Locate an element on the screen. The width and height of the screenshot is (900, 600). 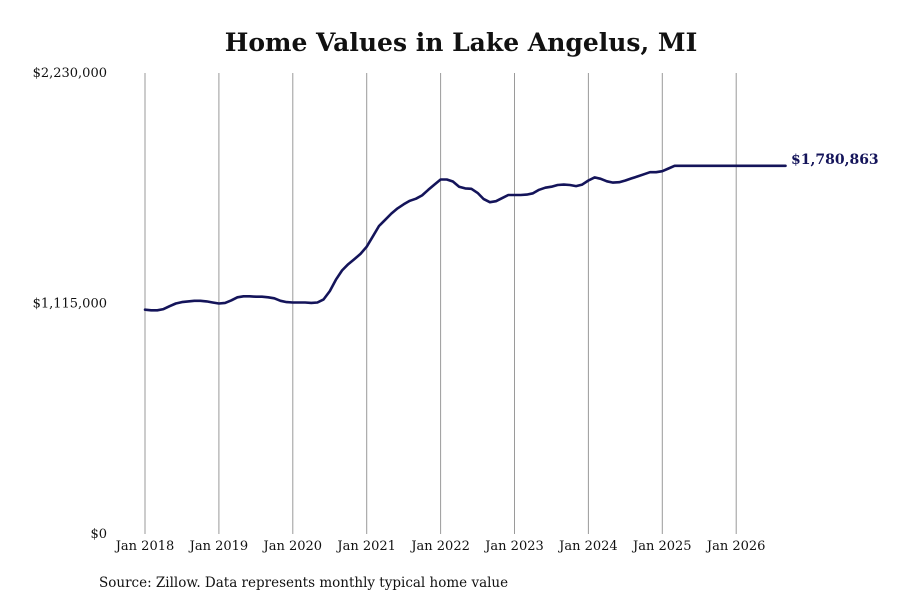
x-tick-label: Jan 2025 is located at coordinates (661, 546).